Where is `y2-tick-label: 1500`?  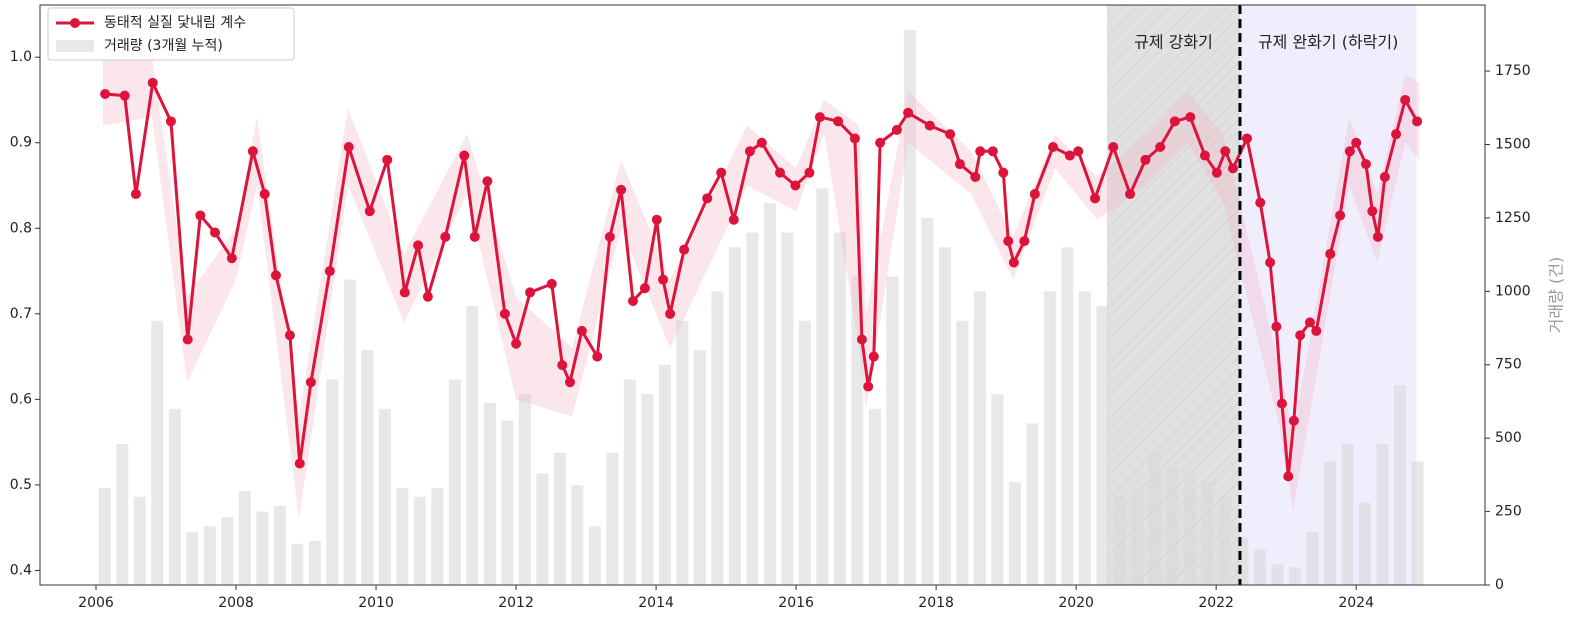
y2-tick-label: 1500 is located at coordinates (1513, 144).